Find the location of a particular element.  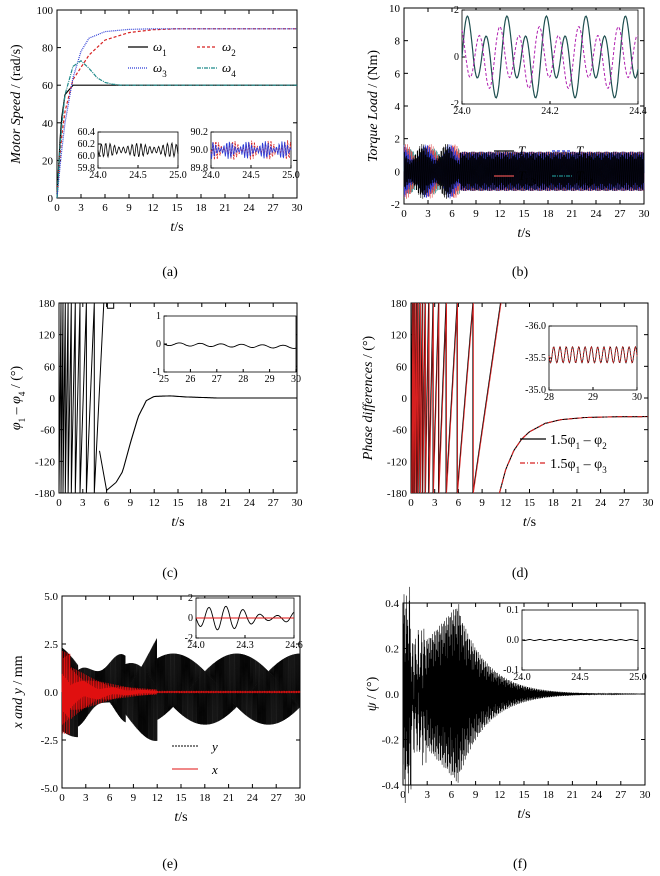

y-tick-label: 0.0 is located at coordinates (51, 693).